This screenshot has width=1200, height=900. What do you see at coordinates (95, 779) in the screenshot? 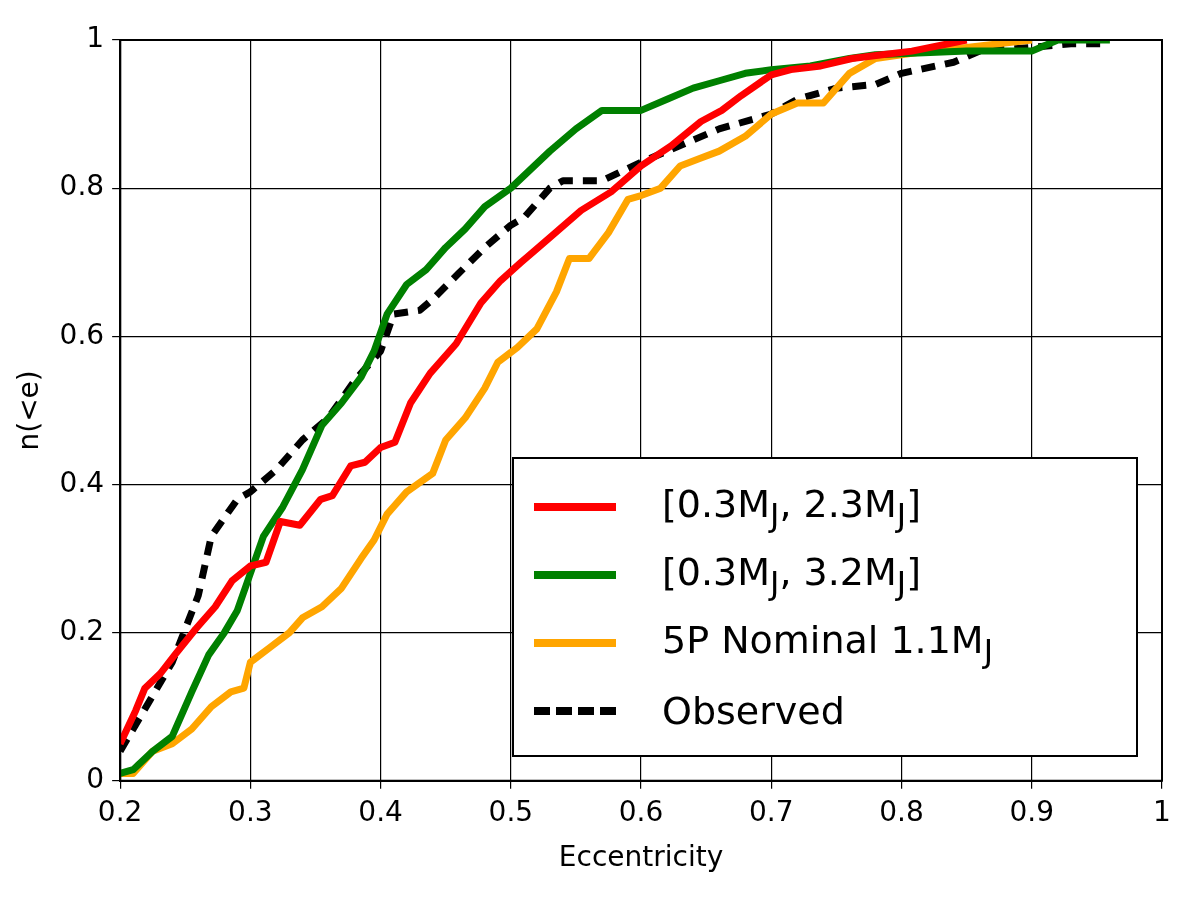
I see `y-tick-label: 0` at bounding box center [95, 779].